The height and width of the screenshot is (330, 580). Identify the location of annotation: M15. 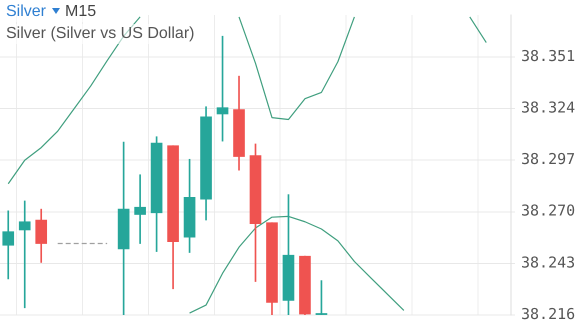
(80, 11).